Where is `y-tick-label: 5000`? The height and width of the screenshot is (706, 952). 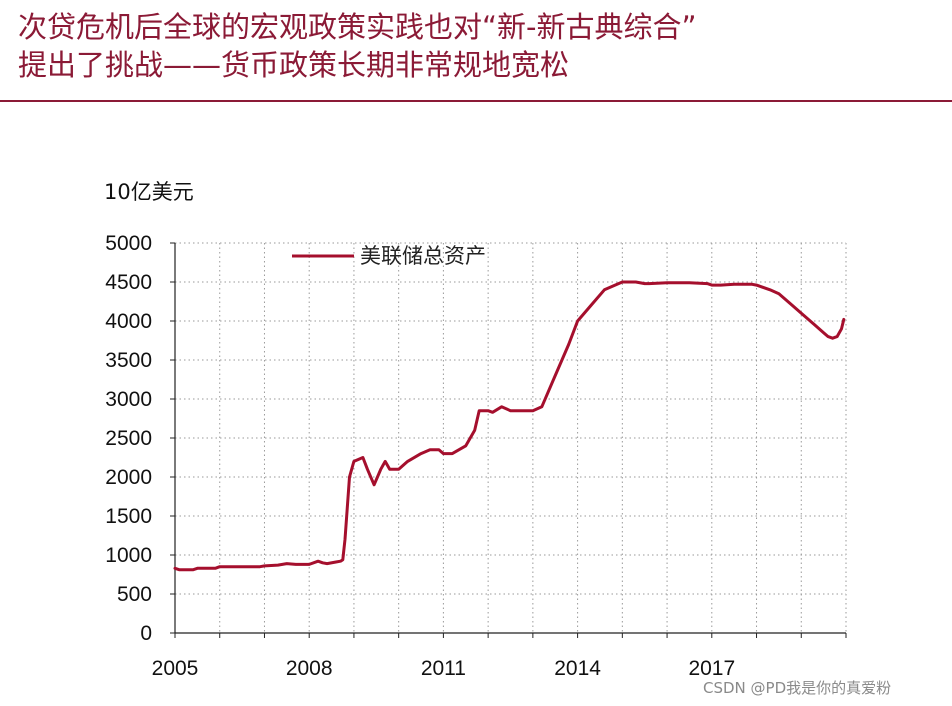
y-tick-label: 5000 is located at coordinates (128, 243).